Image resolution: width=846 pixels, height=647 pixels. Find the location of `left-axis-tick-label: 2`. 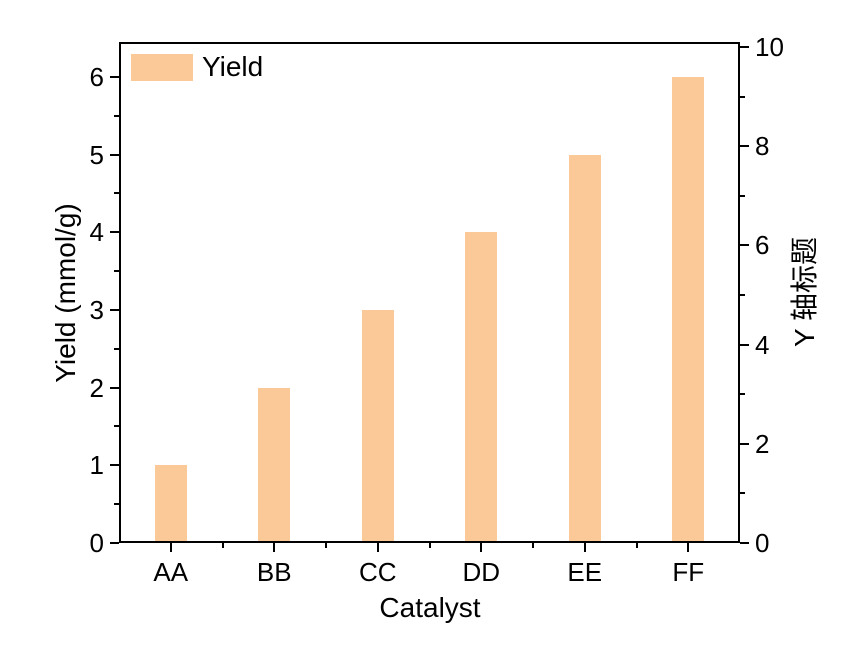

left-axis-tick-label: 2 is located at coordinates (96, 387).